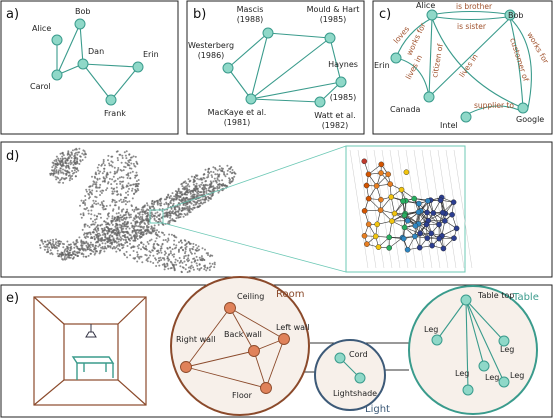 The image size is (554, 418). I want to click on node-left-wall, so click(284, 339).